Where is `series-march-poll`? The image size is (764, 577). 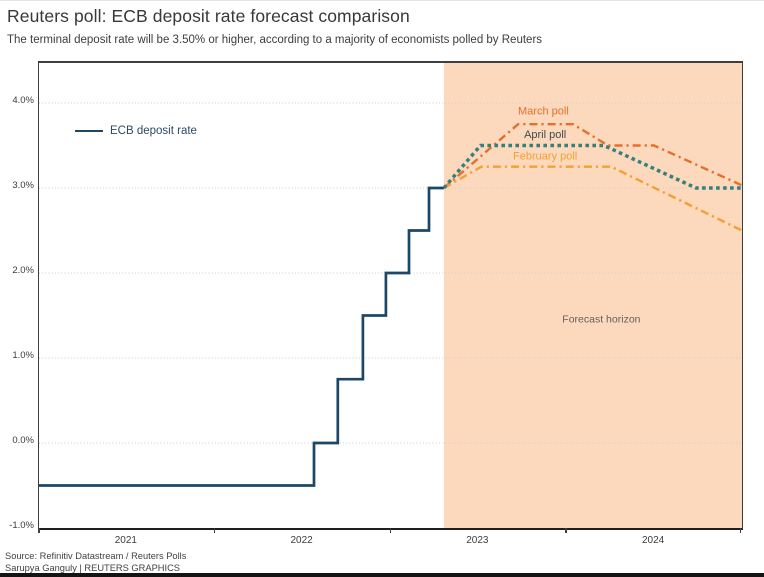
series-march-poll is located at coordinates (592, 156).